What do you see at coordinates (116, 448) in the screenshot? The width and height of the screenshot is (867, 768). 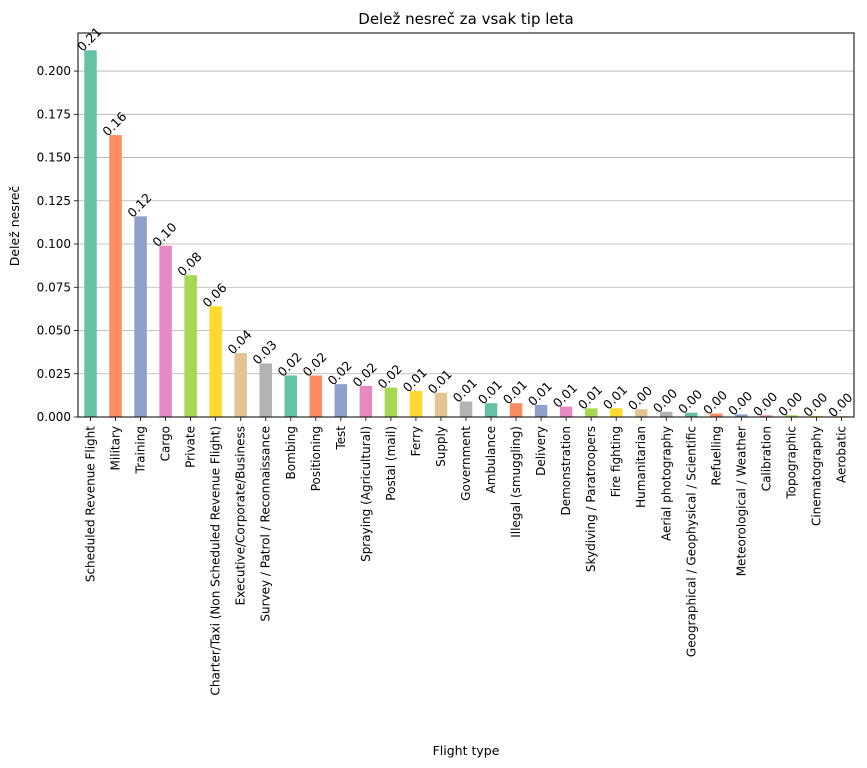 I see `x-tick-label: Military` at bounding box center [116, 448].